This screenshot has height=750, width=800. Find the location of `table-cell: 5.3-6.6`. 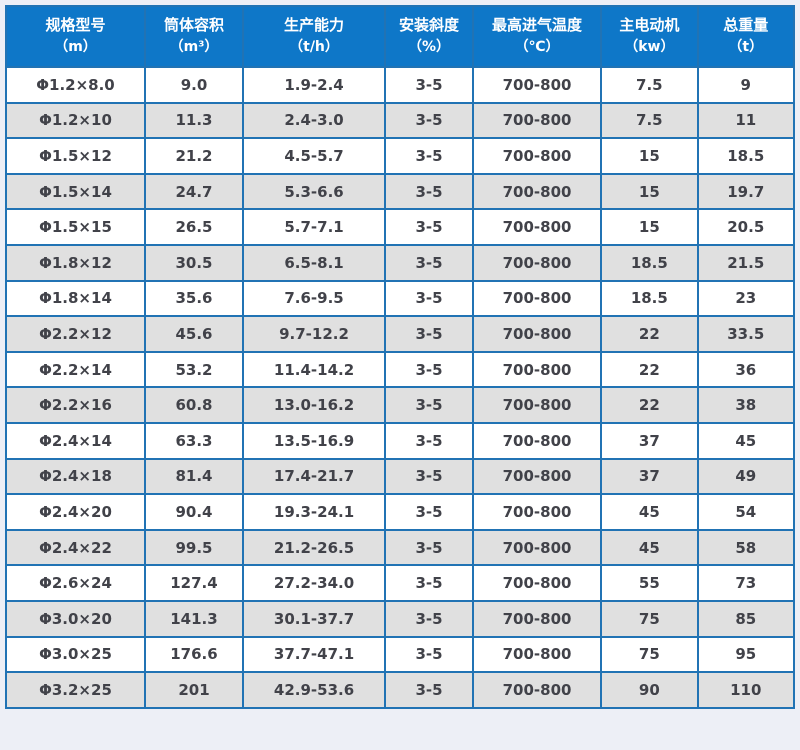

table-cell: 5.3-6.6 is located at coordinates (314, 191).